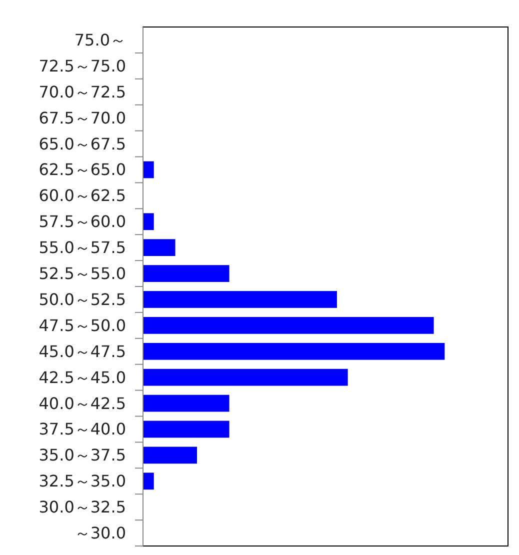  I want to click on y-tick-label: ～30.0, so click(100, 533).